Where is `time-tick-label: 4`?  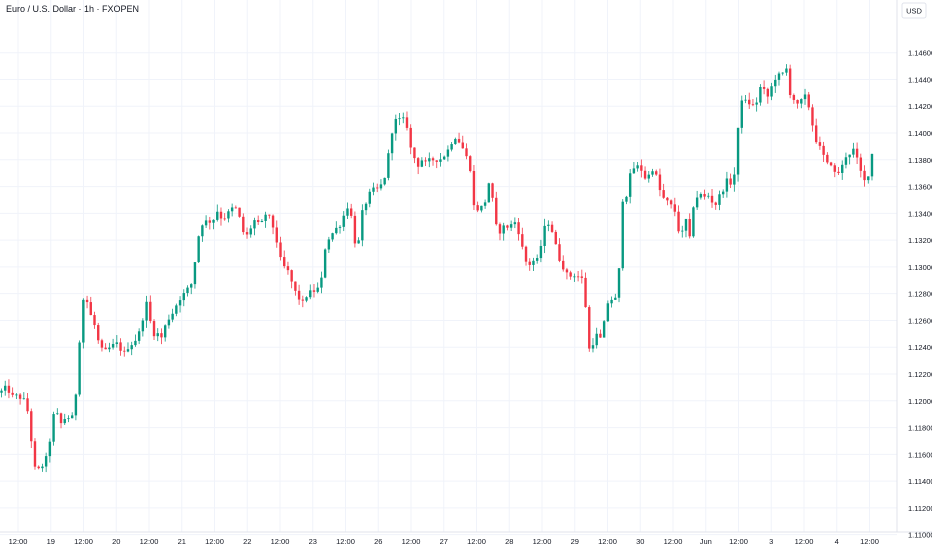 time-tick-label: 4 is located at coordinates (837, 541).